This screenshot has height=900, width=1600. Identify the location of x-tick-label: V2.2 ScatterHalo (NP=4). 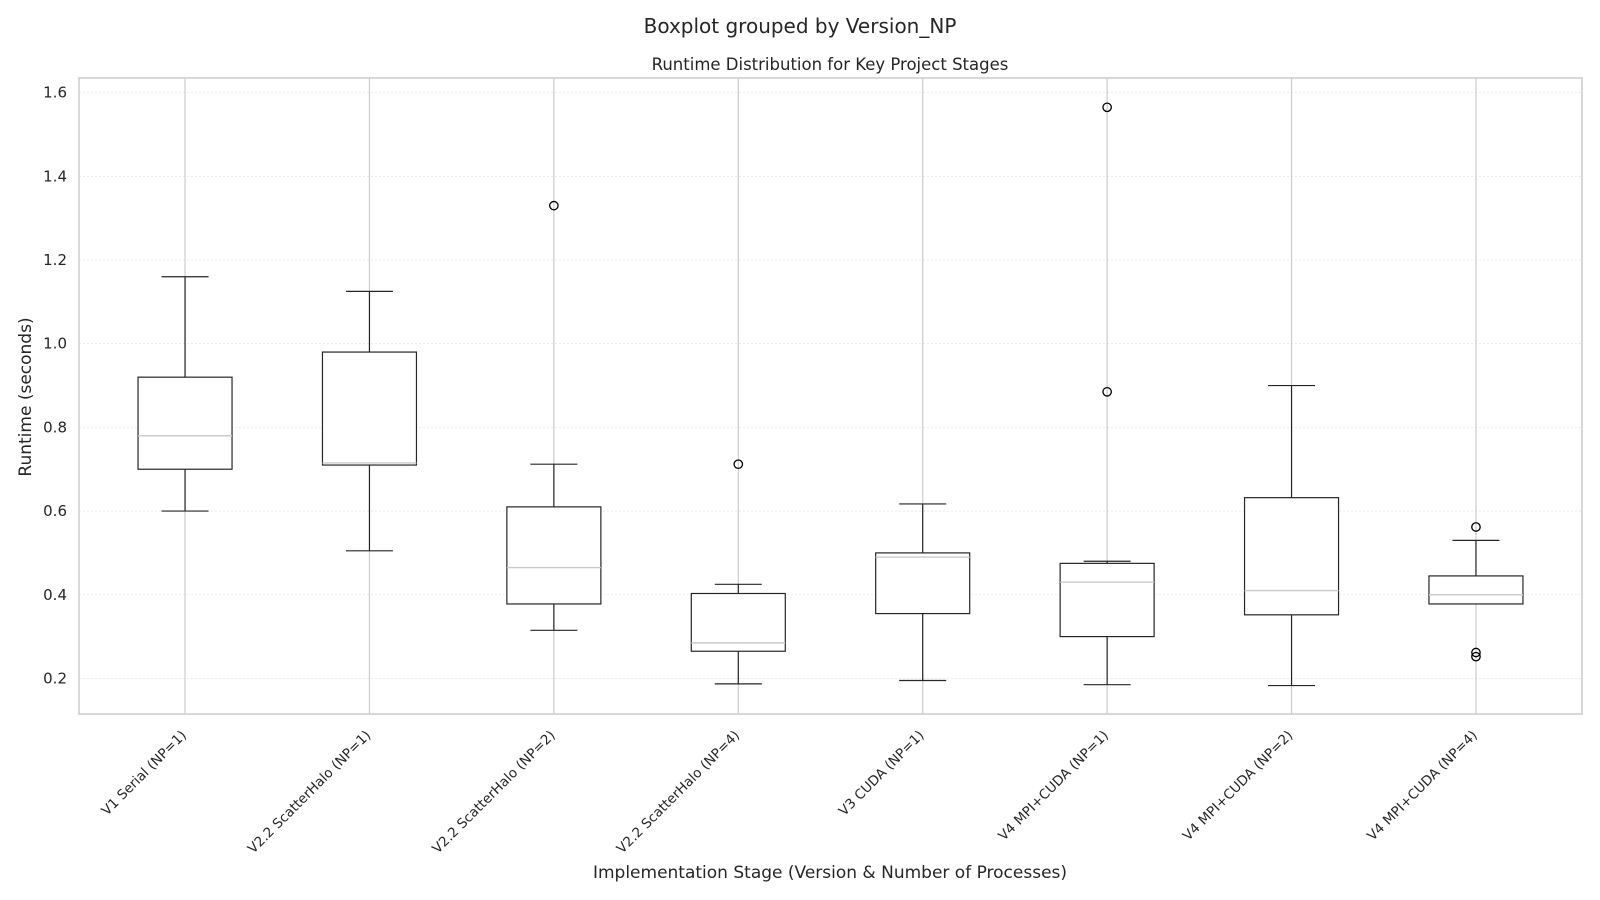
(678, 792).